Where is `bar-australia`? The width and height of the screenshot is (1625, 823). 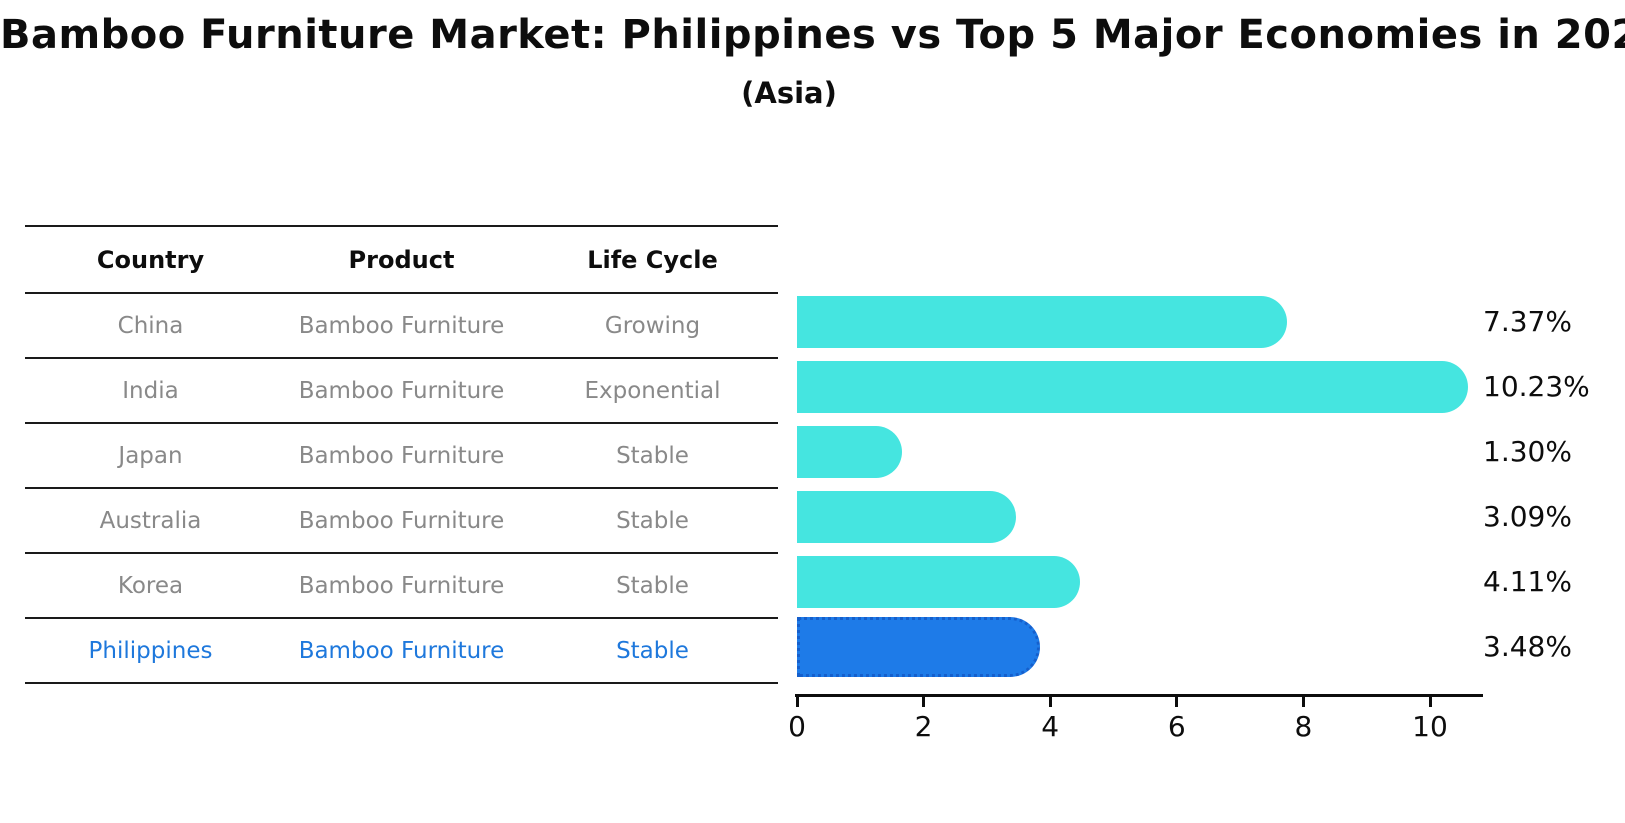
bar-australia is located at coordinates (906, 517).